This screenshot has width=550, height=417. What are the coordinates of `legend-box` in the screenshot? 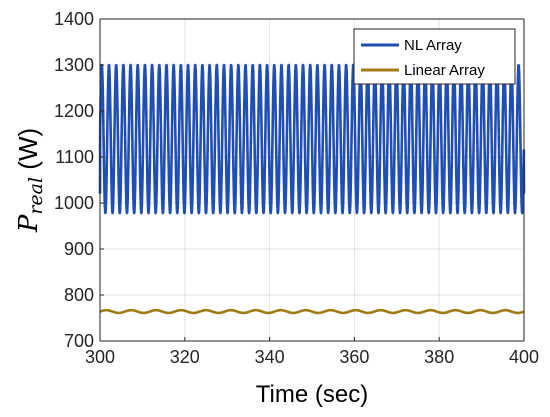 It's located at (434, 56).